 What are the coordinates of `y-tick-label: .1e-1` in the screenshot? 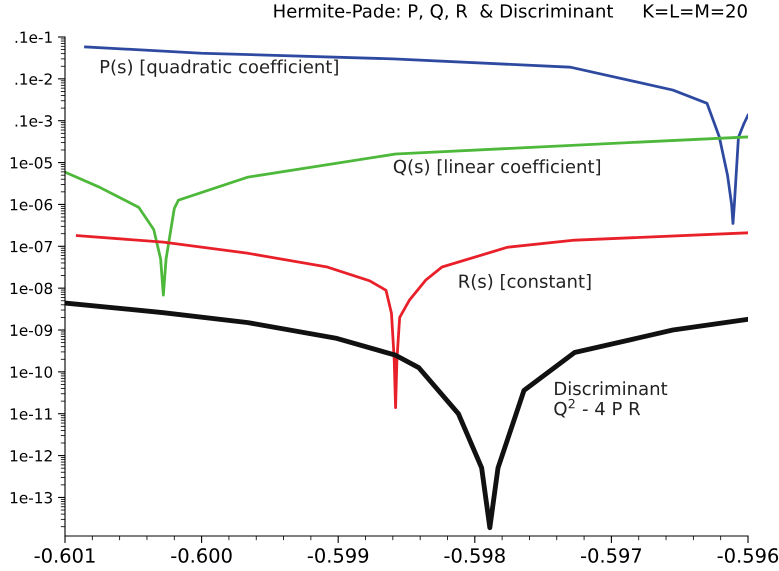 It's located at (34, 38).